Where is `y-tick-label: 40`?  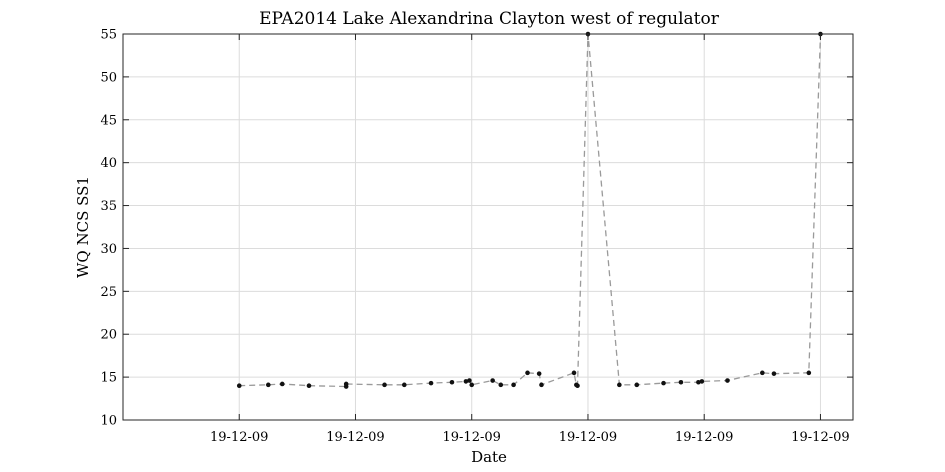
y-tick-label: 40 is located at coordinates (108, 163).